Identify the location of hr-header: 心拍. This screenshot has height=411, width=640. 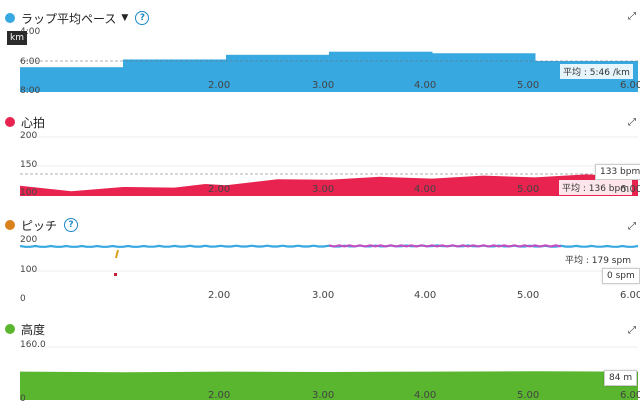
(22, 122).